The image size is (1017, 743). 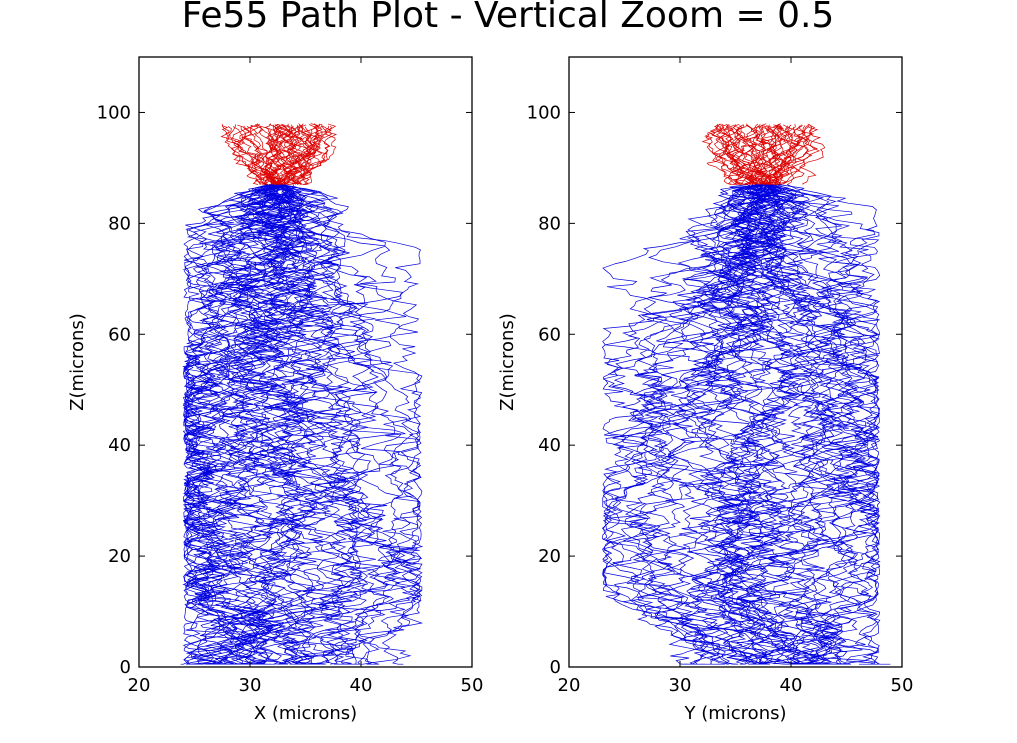 I want to click on y-tick-label: 80, so click(x=549, y=223).